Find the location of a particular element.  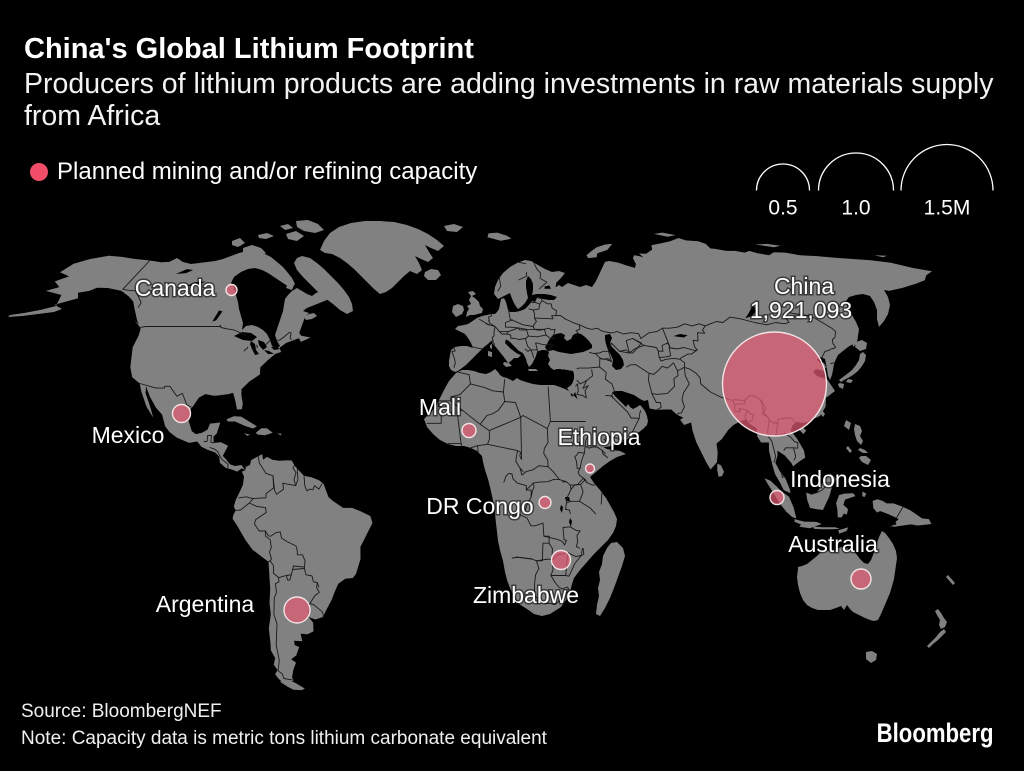

svg-text: Indonesia is located at coordinates (840, 479).